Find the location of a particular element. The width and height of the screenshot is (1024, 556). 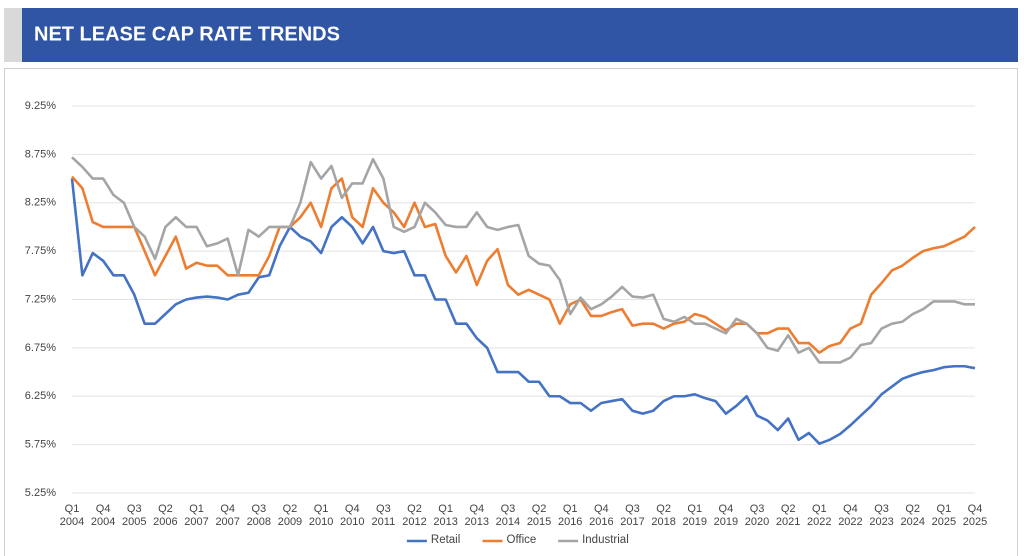

x-tick-label: Q4 2013 is located at coordinates (477, 515).